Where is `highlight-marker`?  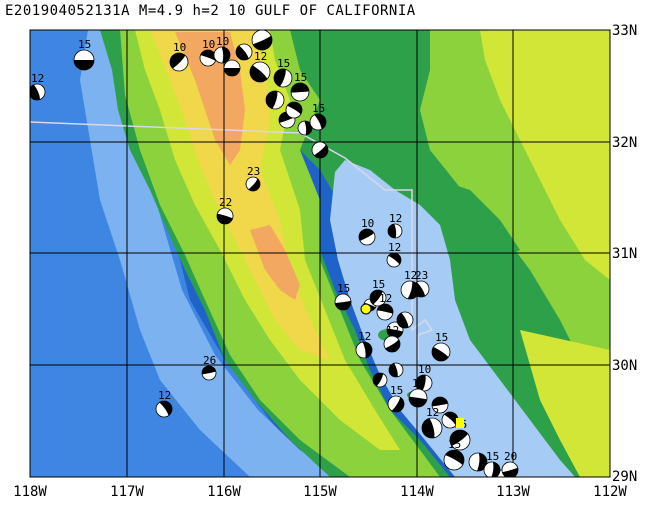 highlight-marker is located at coordinates (460, 423).